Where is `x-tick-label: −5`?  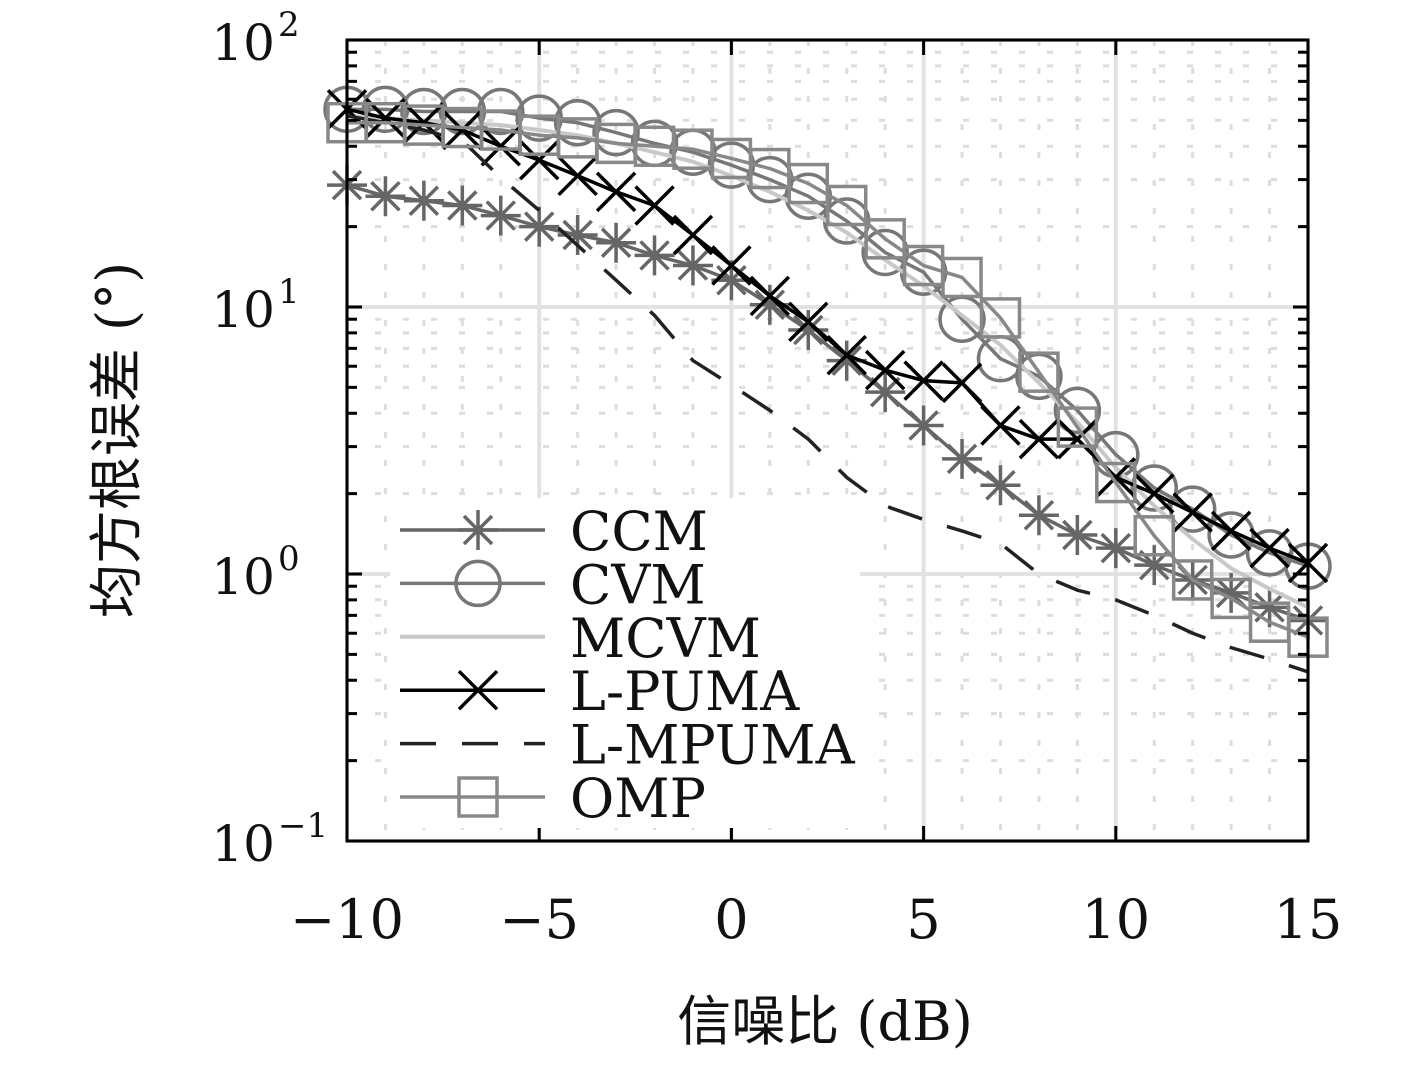 x-tick-label: −5 is located at coordinates (539, 919).